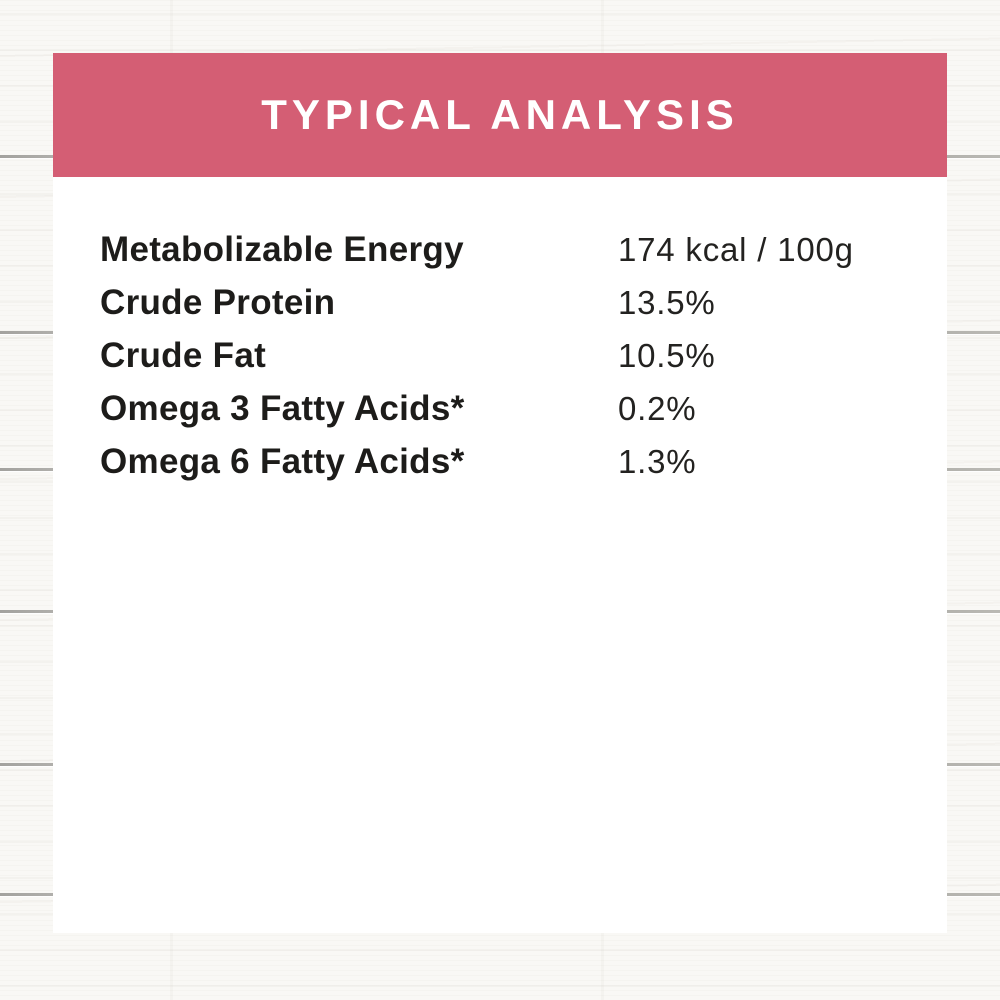  I want to click on analysis-title: TYPICAL ANALYSIS, so click(500, 114).